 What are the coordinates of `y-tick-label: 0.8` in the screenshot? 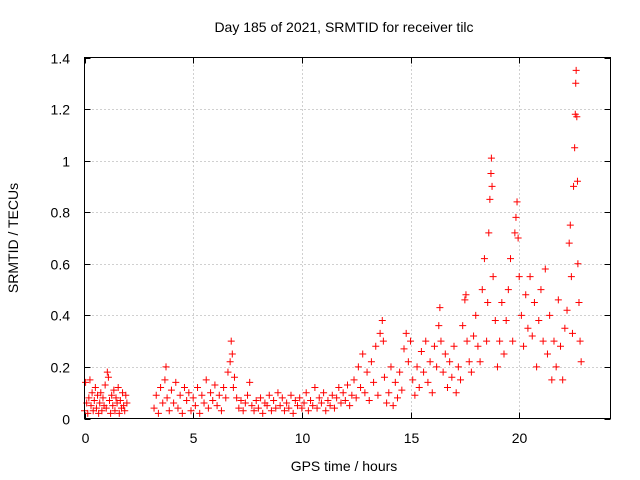 It's located at (61, 213).